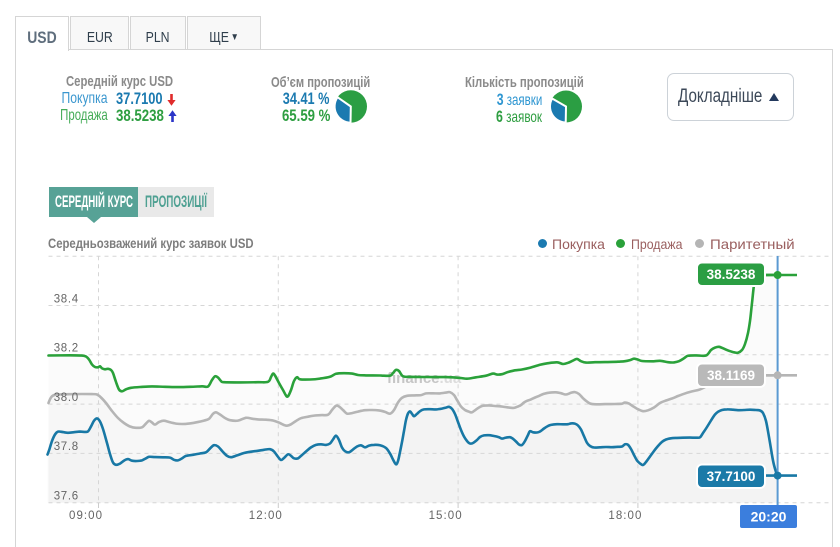  I want to click on svg-text: 09:00, so click(85, 516).